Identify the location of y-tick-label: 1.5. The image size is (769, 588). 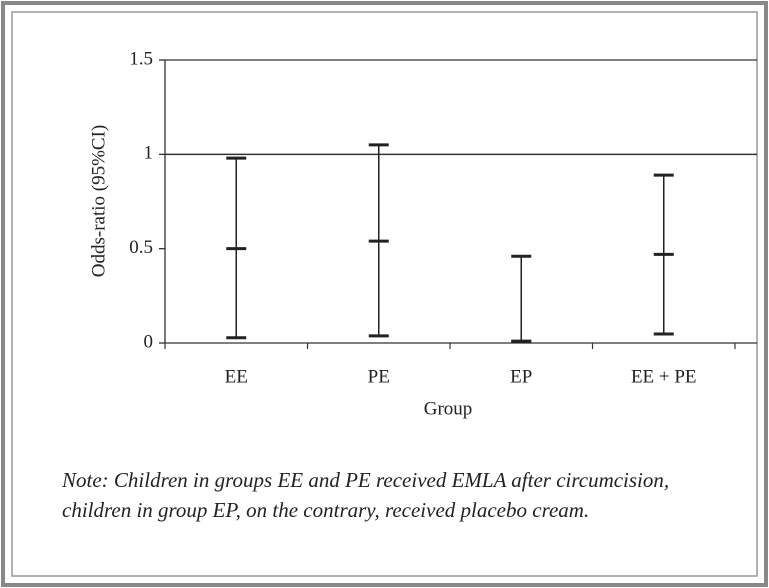
(141, 58).